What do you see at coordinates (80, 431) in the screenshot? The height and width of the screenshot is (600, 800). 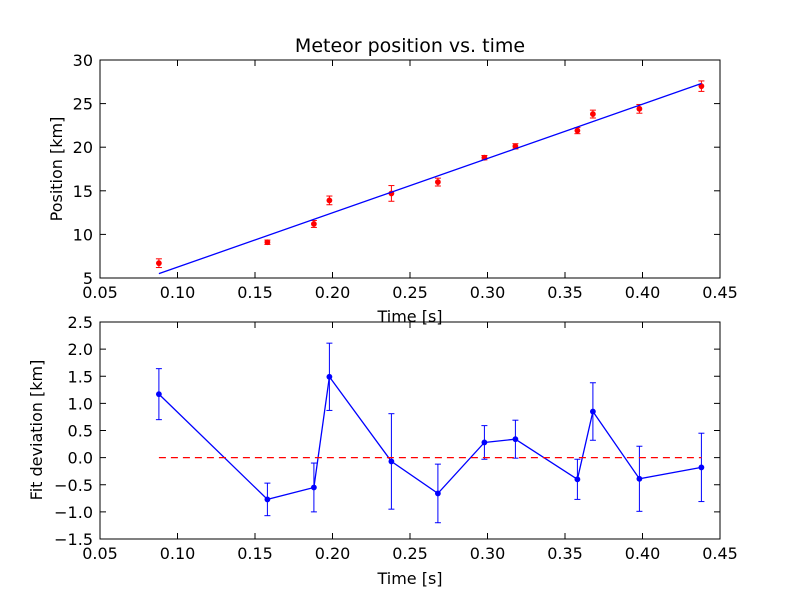 I see `y-tick-label: 0.5` at bounding box center [80, 431].